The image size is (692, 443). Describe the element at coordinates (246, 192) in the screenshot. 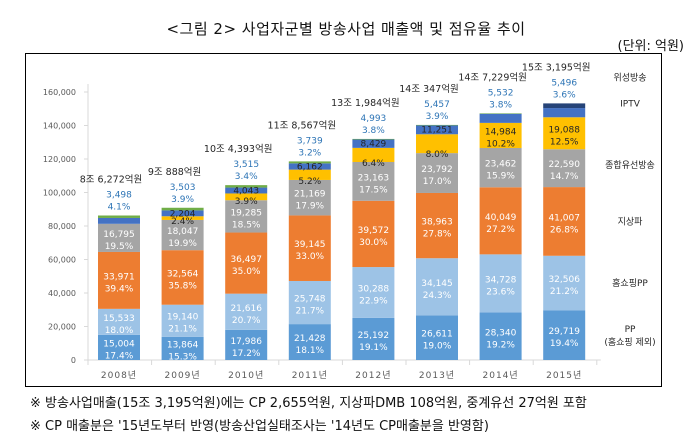

I see `value-label: 4,043` at that location.